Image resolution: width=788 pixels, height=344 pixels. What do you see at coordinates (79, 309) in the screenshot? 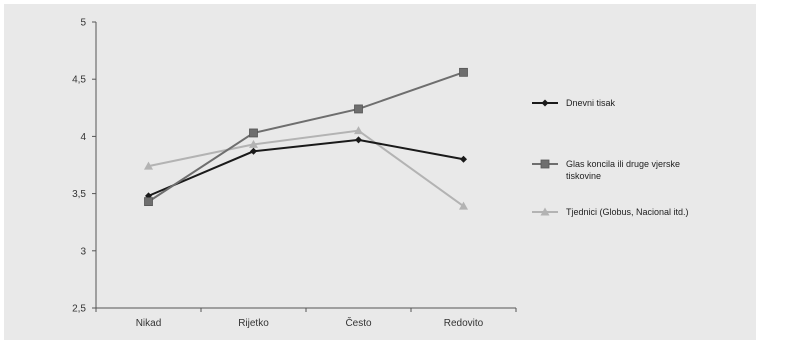
I see `y-tick-label: 2,5` at bounding box center [79, 309].